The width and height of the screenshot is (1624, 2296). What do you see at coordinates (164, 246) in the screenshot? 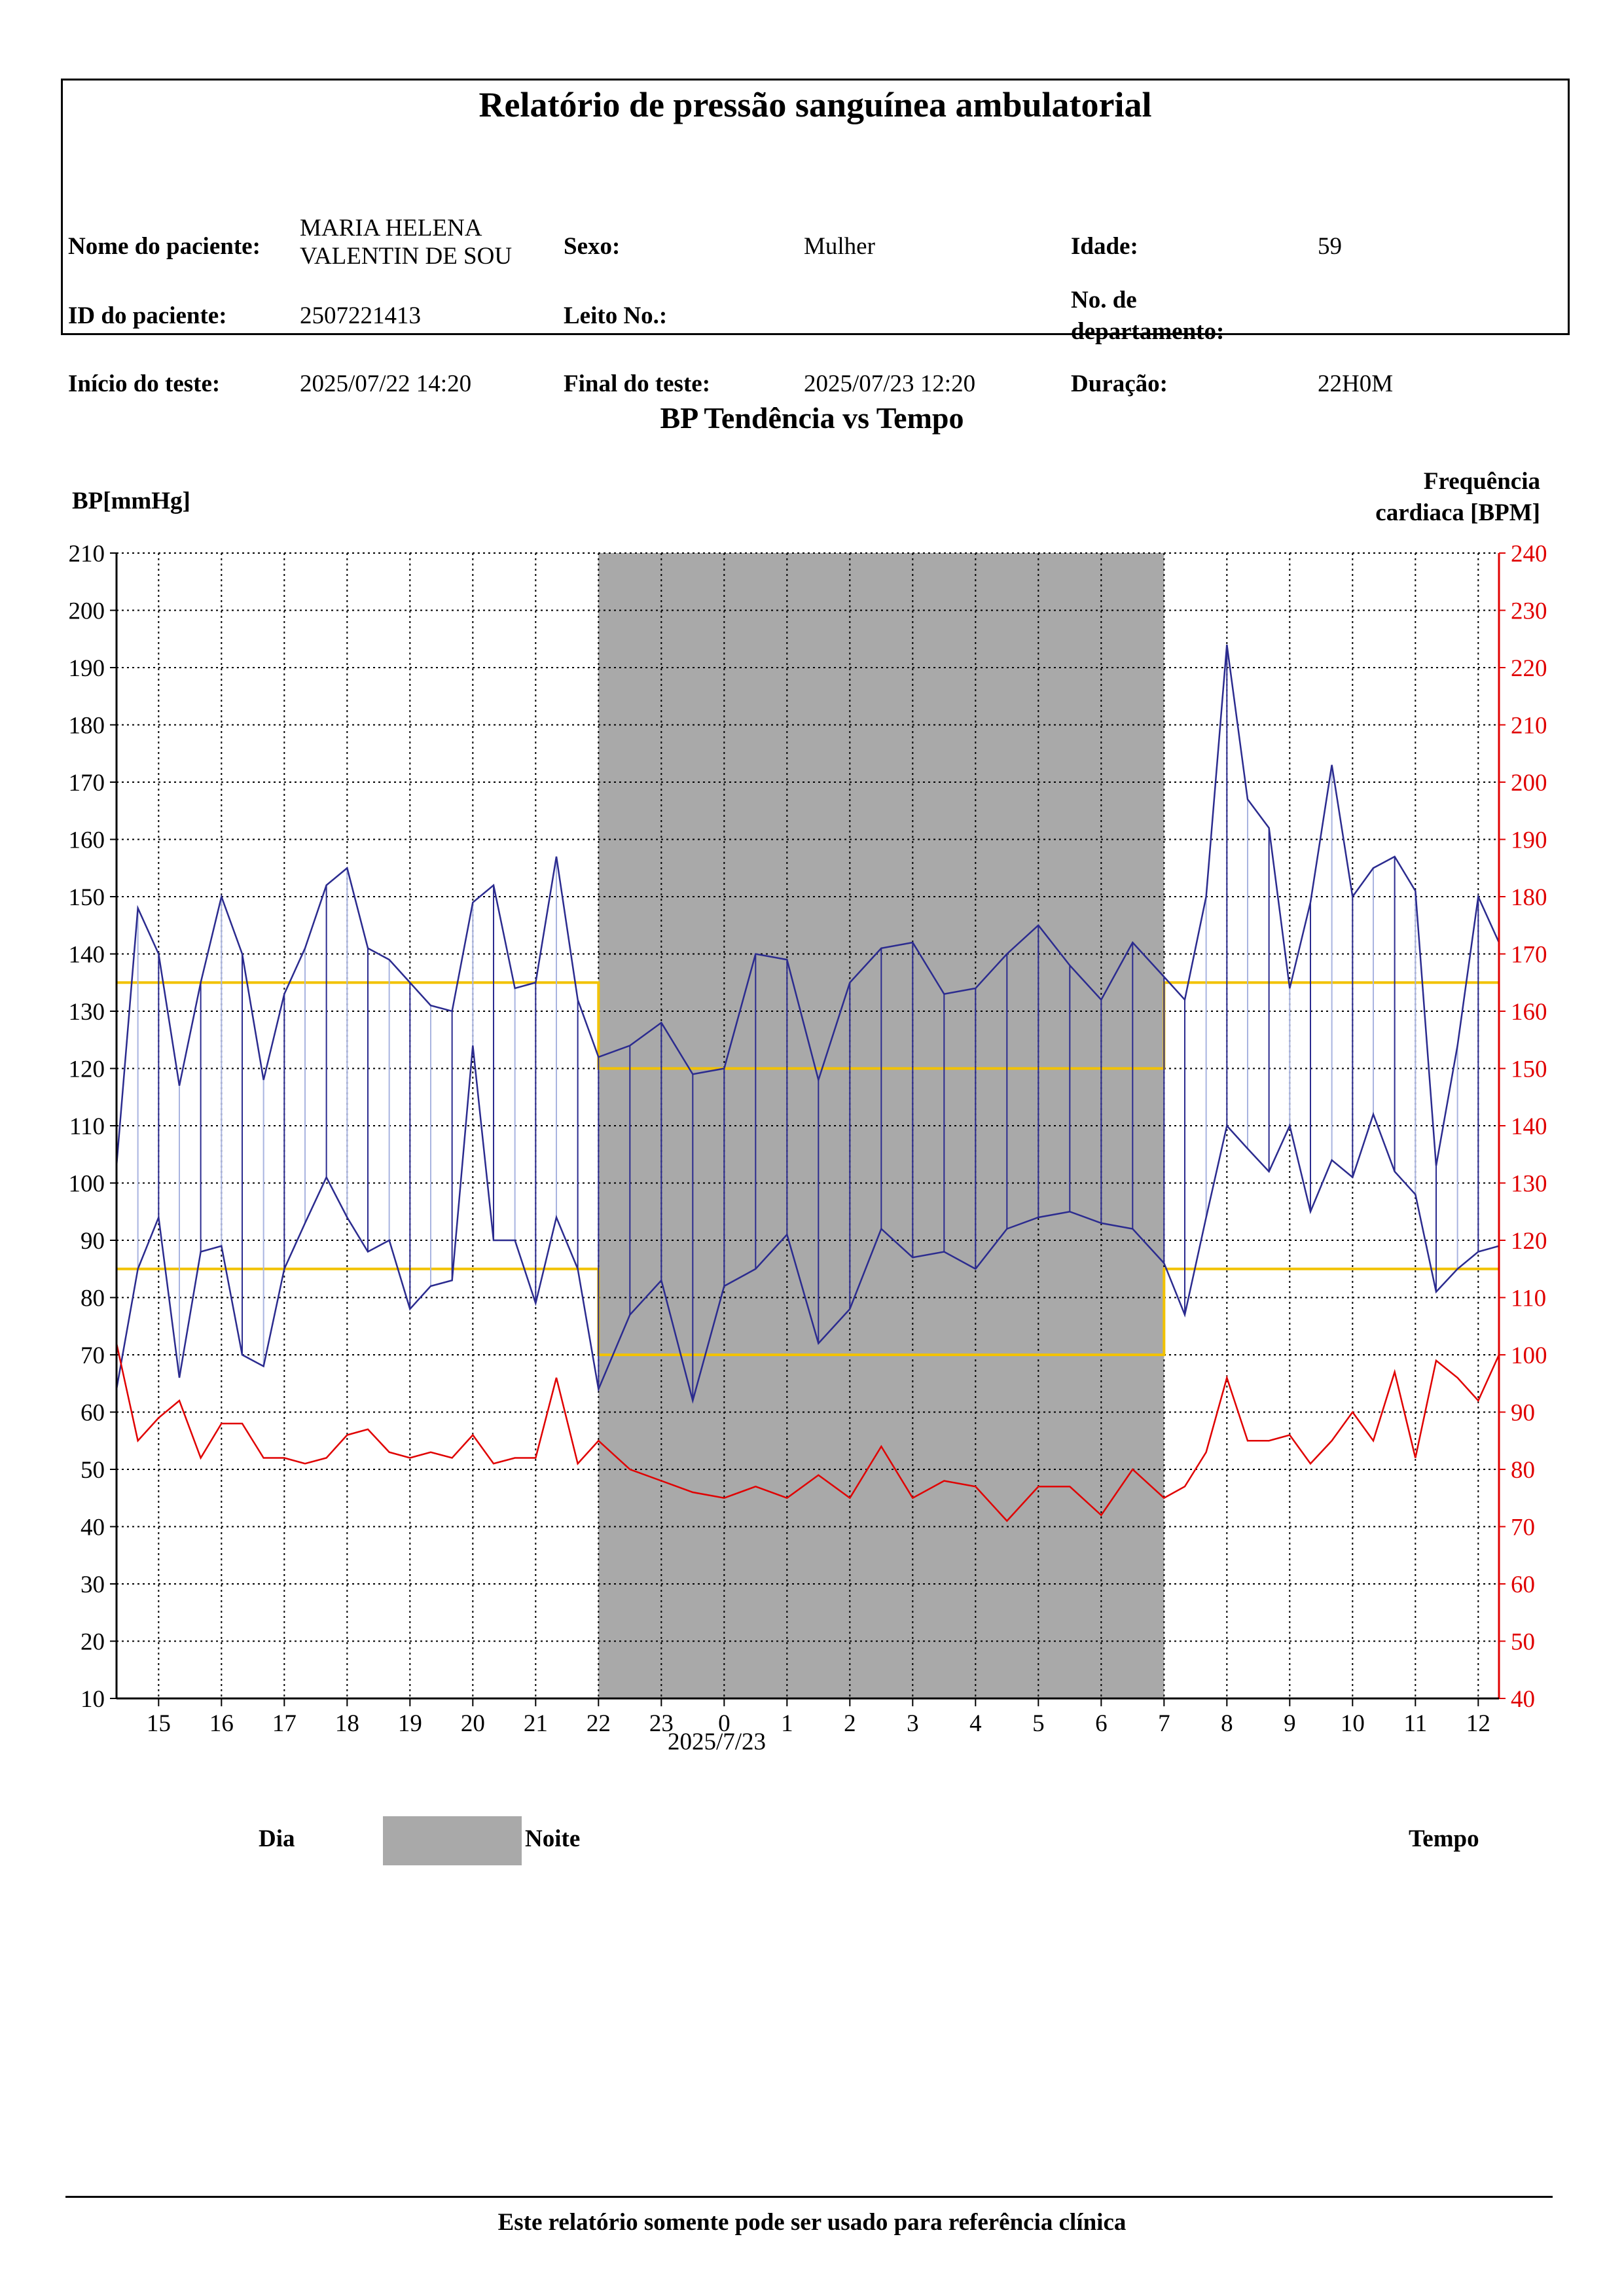
I see `patient-name-label: Nome do paciente:` at bounding box center [164, 246].